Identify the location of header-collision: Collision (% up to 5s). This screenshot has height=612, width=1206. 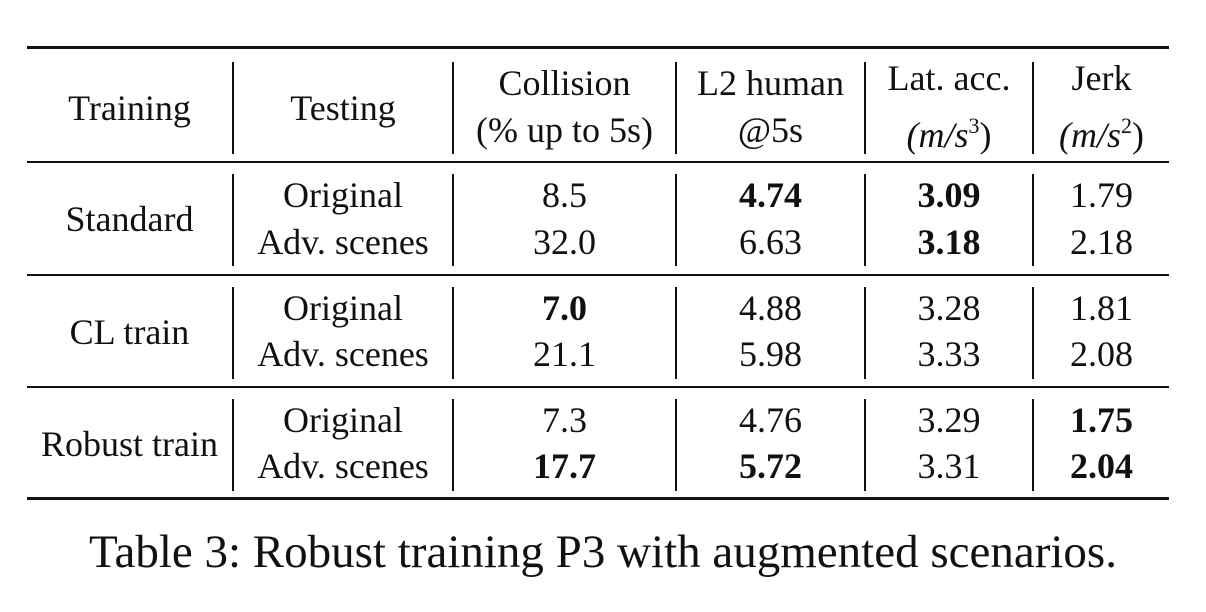
(564, 107).